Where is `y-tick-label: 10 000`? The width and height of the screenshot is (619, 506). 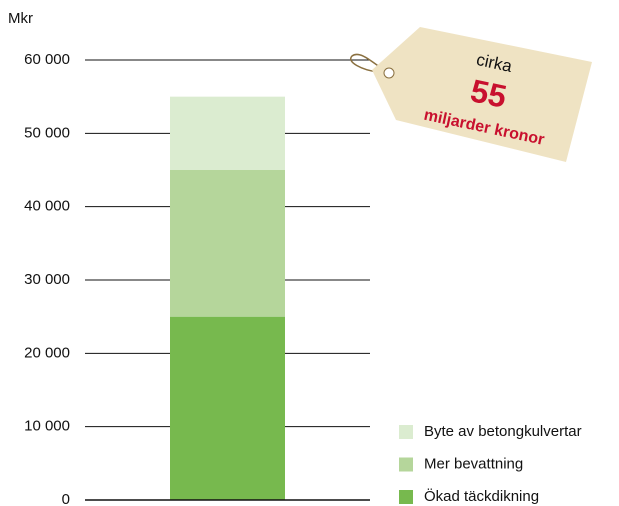
y-tick-label: 10 000 is located at coordinates (47, 426).